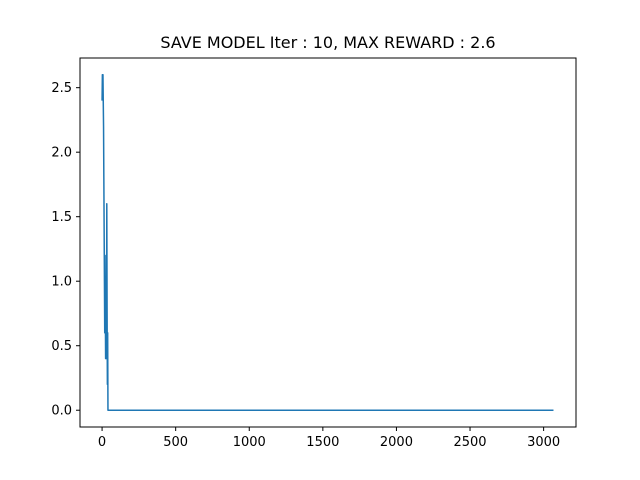 This screenshot has height=480, width=640. Describe the element at coordinates (61, 346) in the screenshot. I see `y-tick-label: 0.5` at that location.